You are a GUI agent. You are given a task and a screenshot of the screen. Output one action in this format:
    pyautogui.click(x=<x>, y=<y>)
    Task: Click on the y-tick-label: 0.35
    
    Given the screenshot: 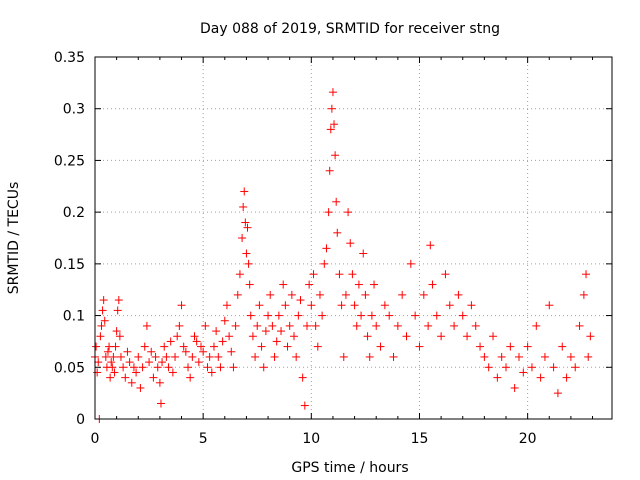 What is the action you would take?
    pyautogui.click(x=69, y=58)
    